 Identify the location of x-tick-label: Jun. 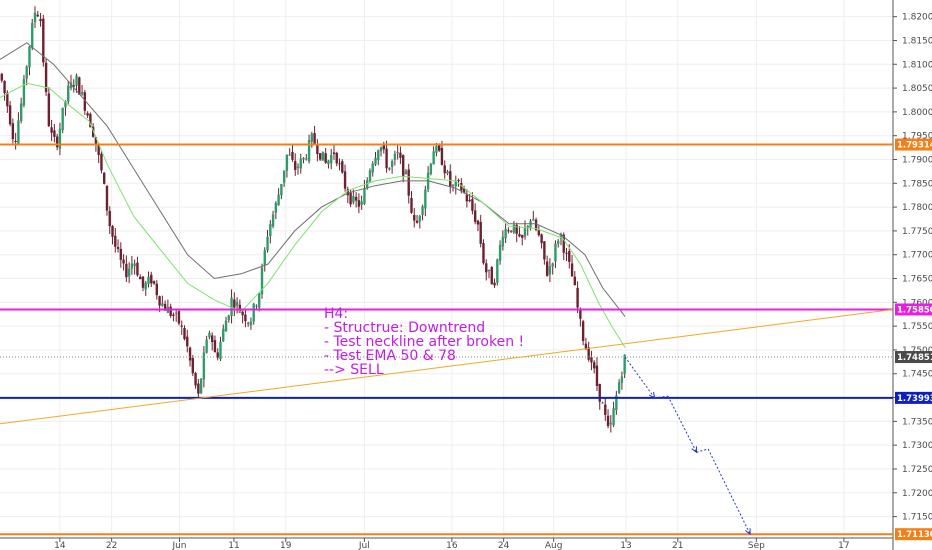
(178, 545).